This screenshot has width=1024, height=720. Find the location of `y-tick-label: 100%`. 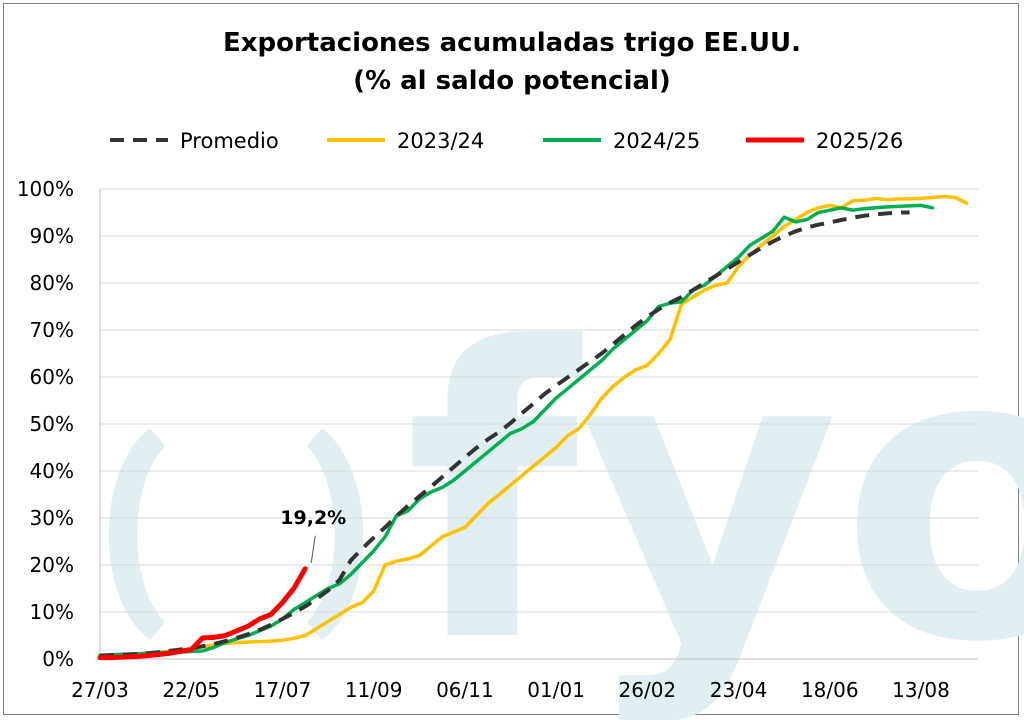

y-tick-label: 100% is located at coordinates (45, 189).